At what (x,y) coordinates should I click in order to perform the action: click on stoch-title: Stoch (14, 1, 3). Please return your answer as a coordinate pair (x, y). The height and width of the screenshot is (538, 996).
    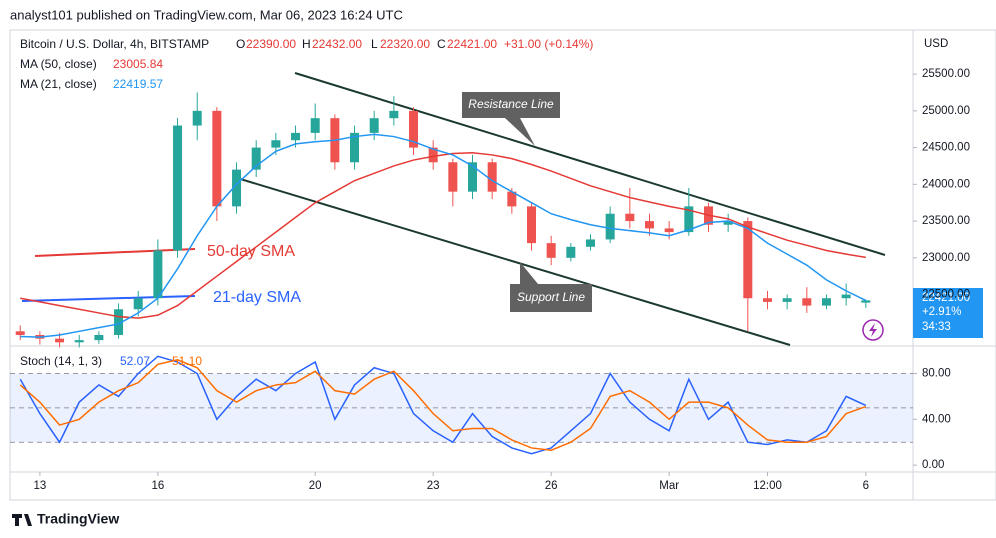
    Looking at the image, I should click on (61, 361).